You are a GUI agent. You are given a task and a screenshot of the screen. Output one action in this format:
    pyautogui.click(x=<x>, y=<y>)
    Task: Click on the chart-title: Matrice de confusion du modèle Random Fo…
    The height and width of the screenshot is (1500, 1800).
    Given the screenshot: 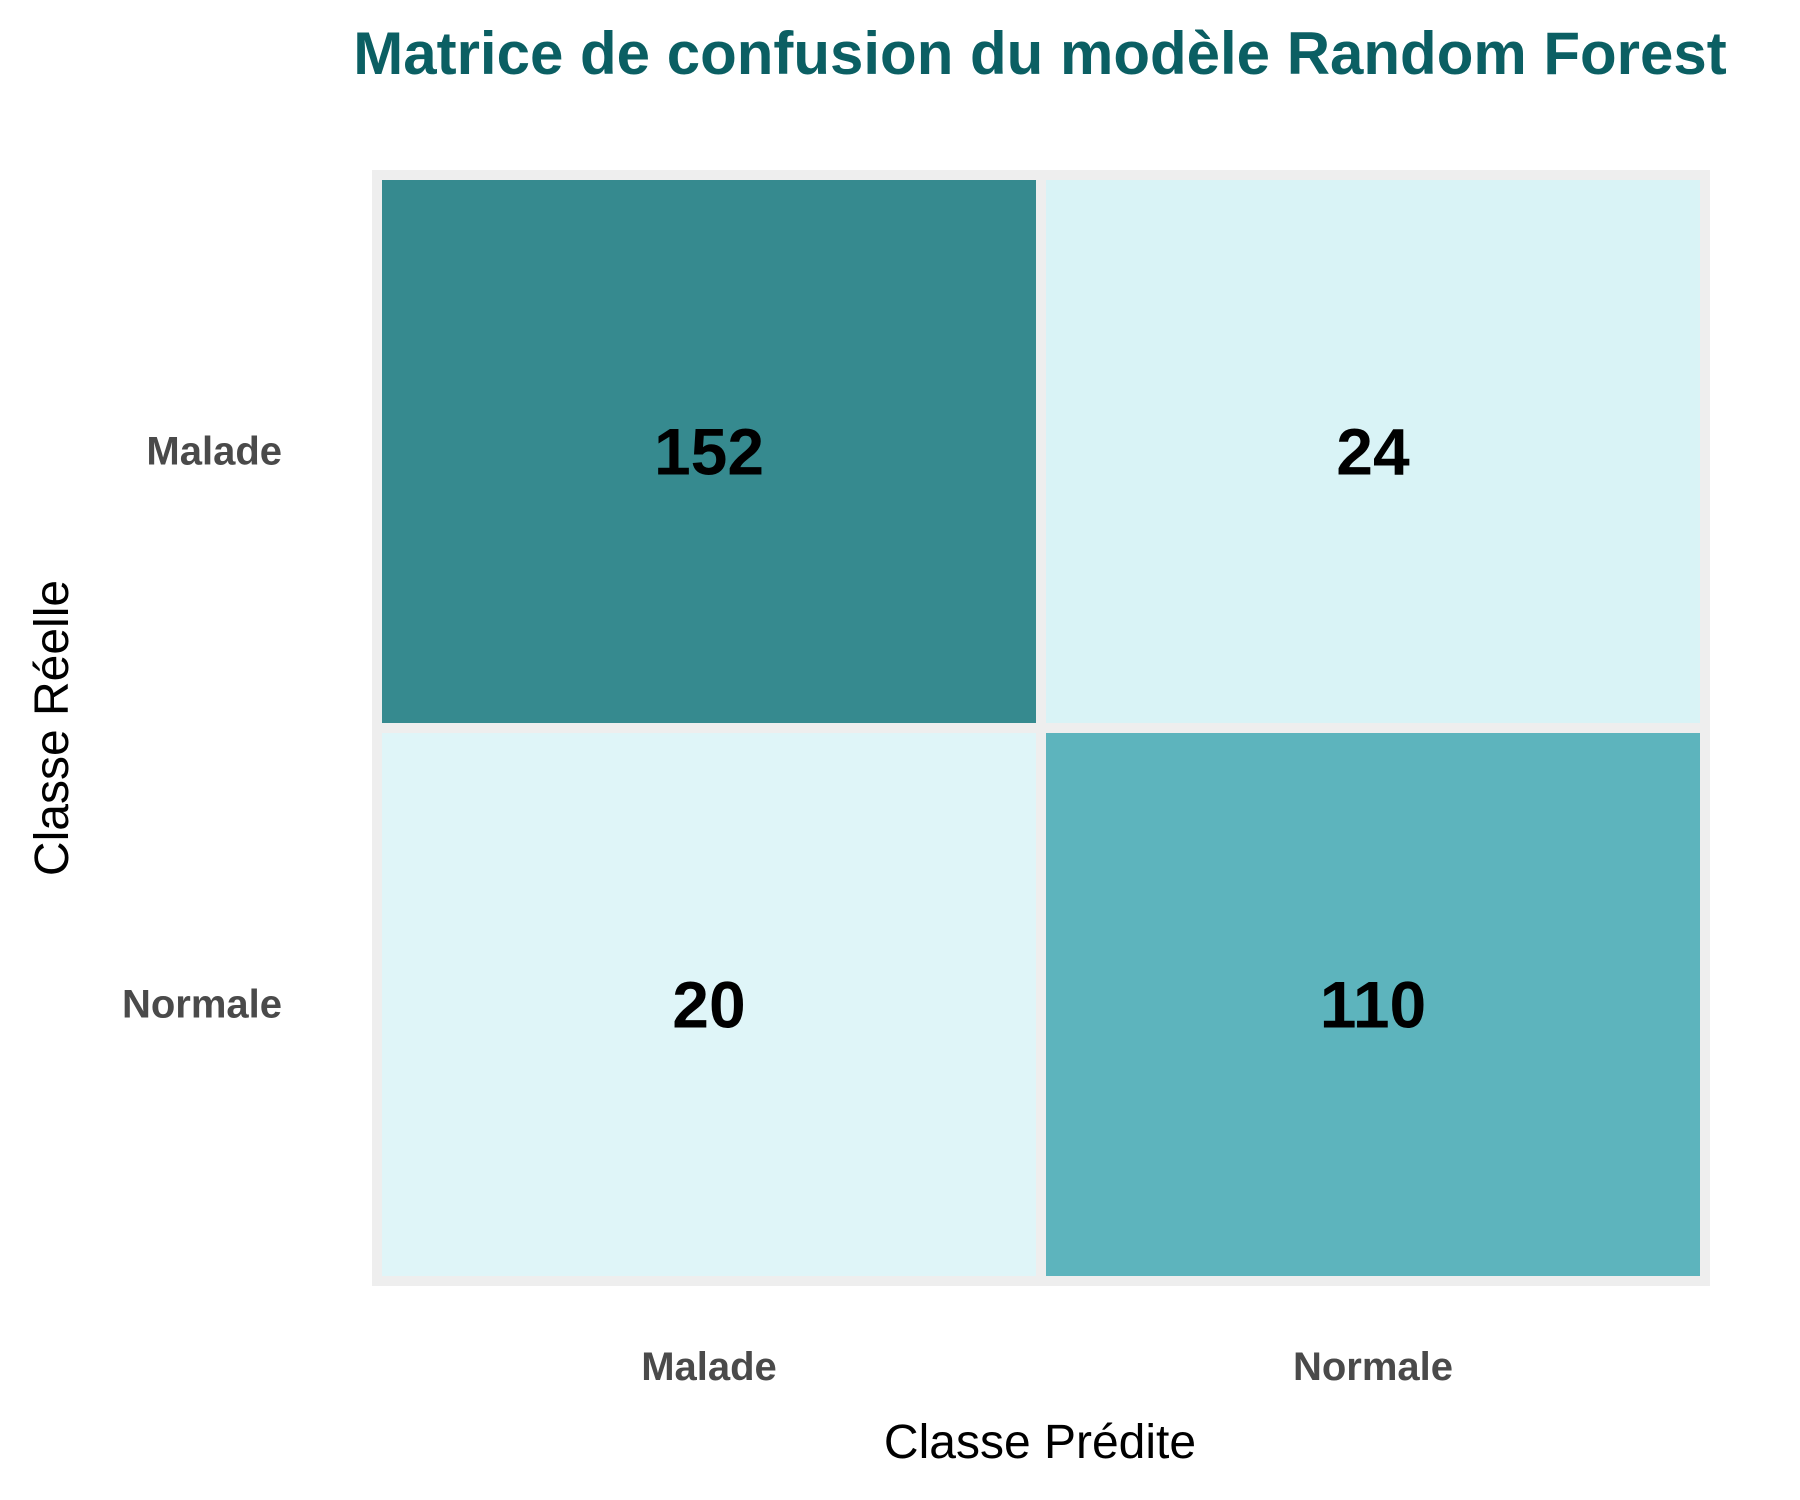 What is the action you would take?
    pyautogui.click(x=1040, y=53)
    